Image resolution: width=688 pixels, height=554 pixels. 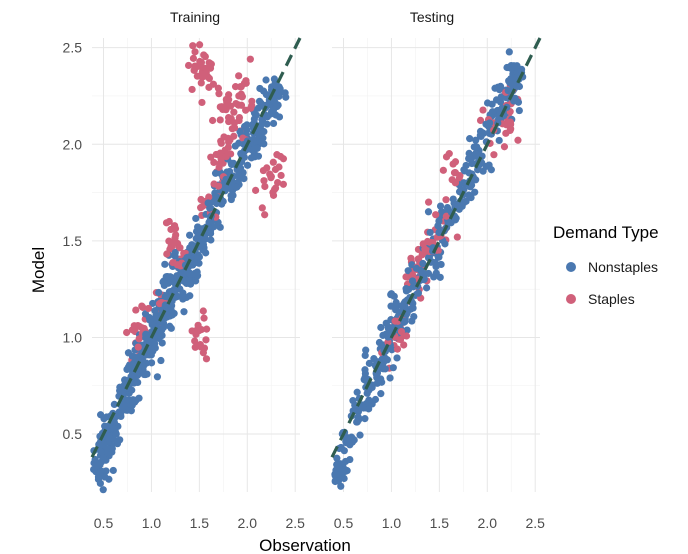 I want to click on x-tick-label: 1.0, so click(x=392, y=523).